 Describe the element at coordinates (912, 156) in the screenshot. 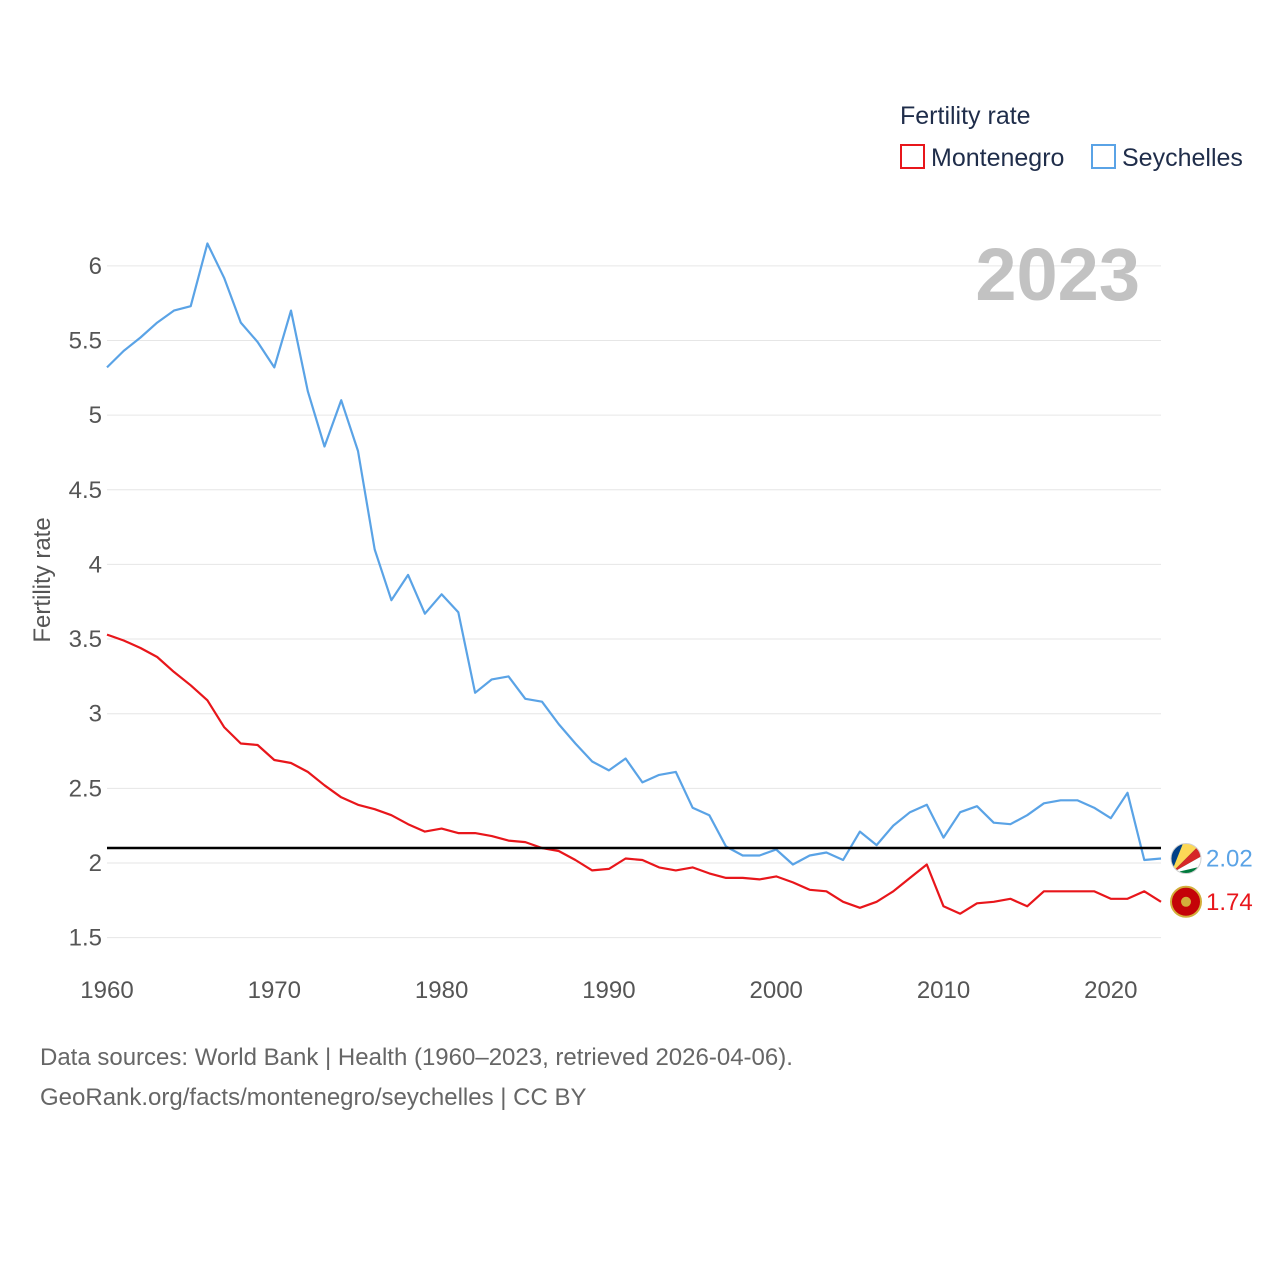

I see `legend-swatch-montenegro` at that location.